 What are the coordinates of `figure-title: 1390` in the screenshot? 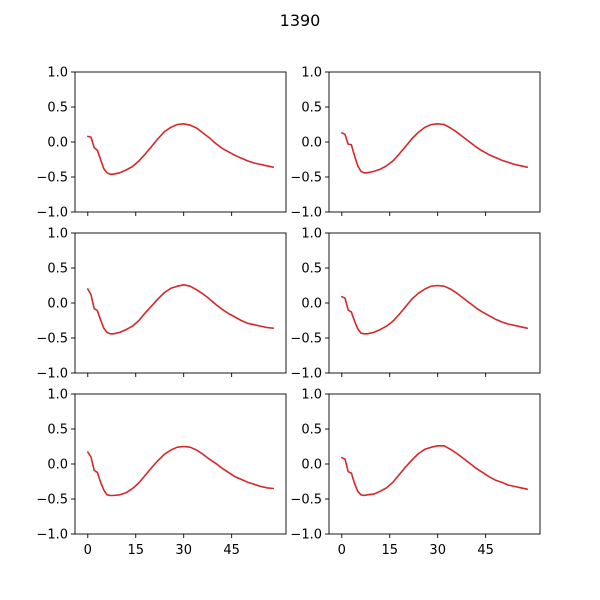 It's located at (300, 20).